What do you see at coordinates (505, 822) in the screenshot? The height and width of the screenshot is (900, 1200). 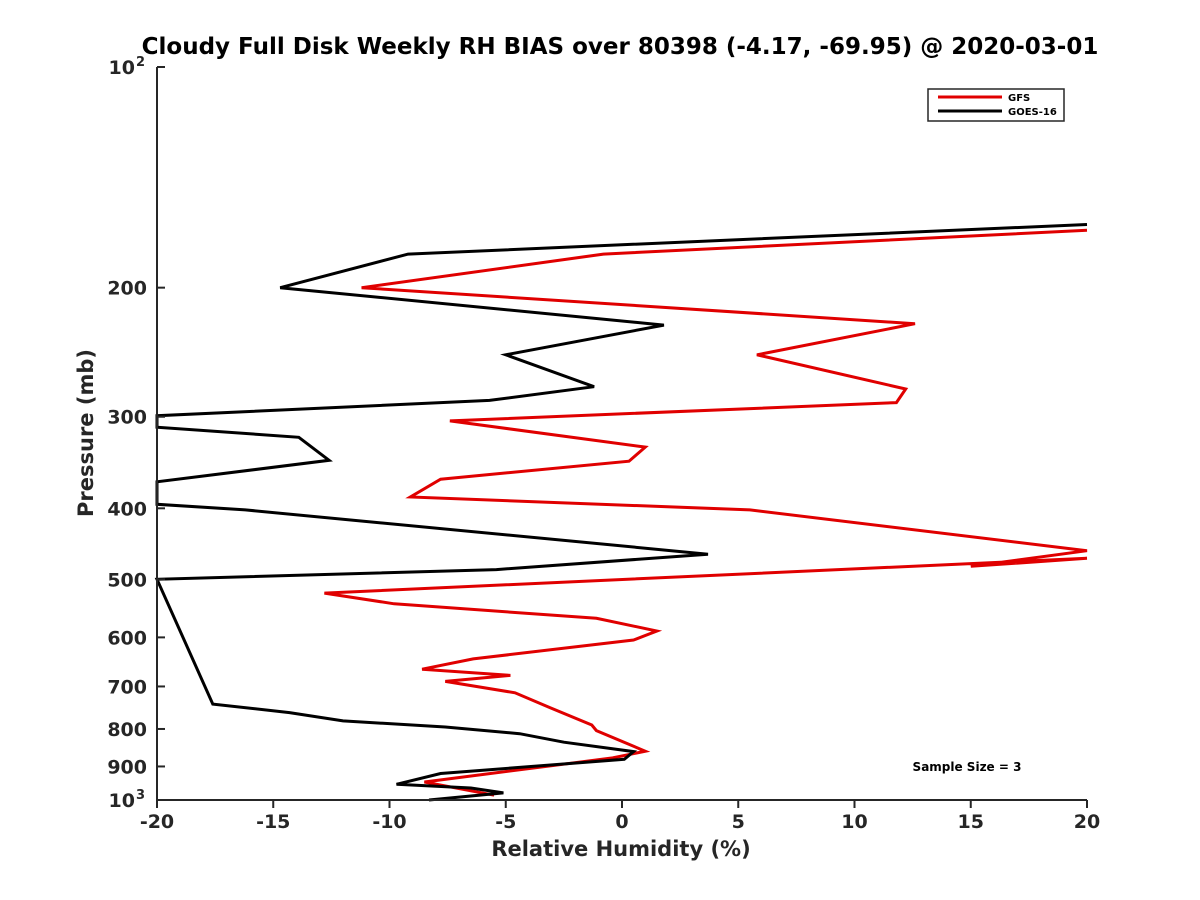 I see `x-tick-label: -5` at bounding box center [505, 822].